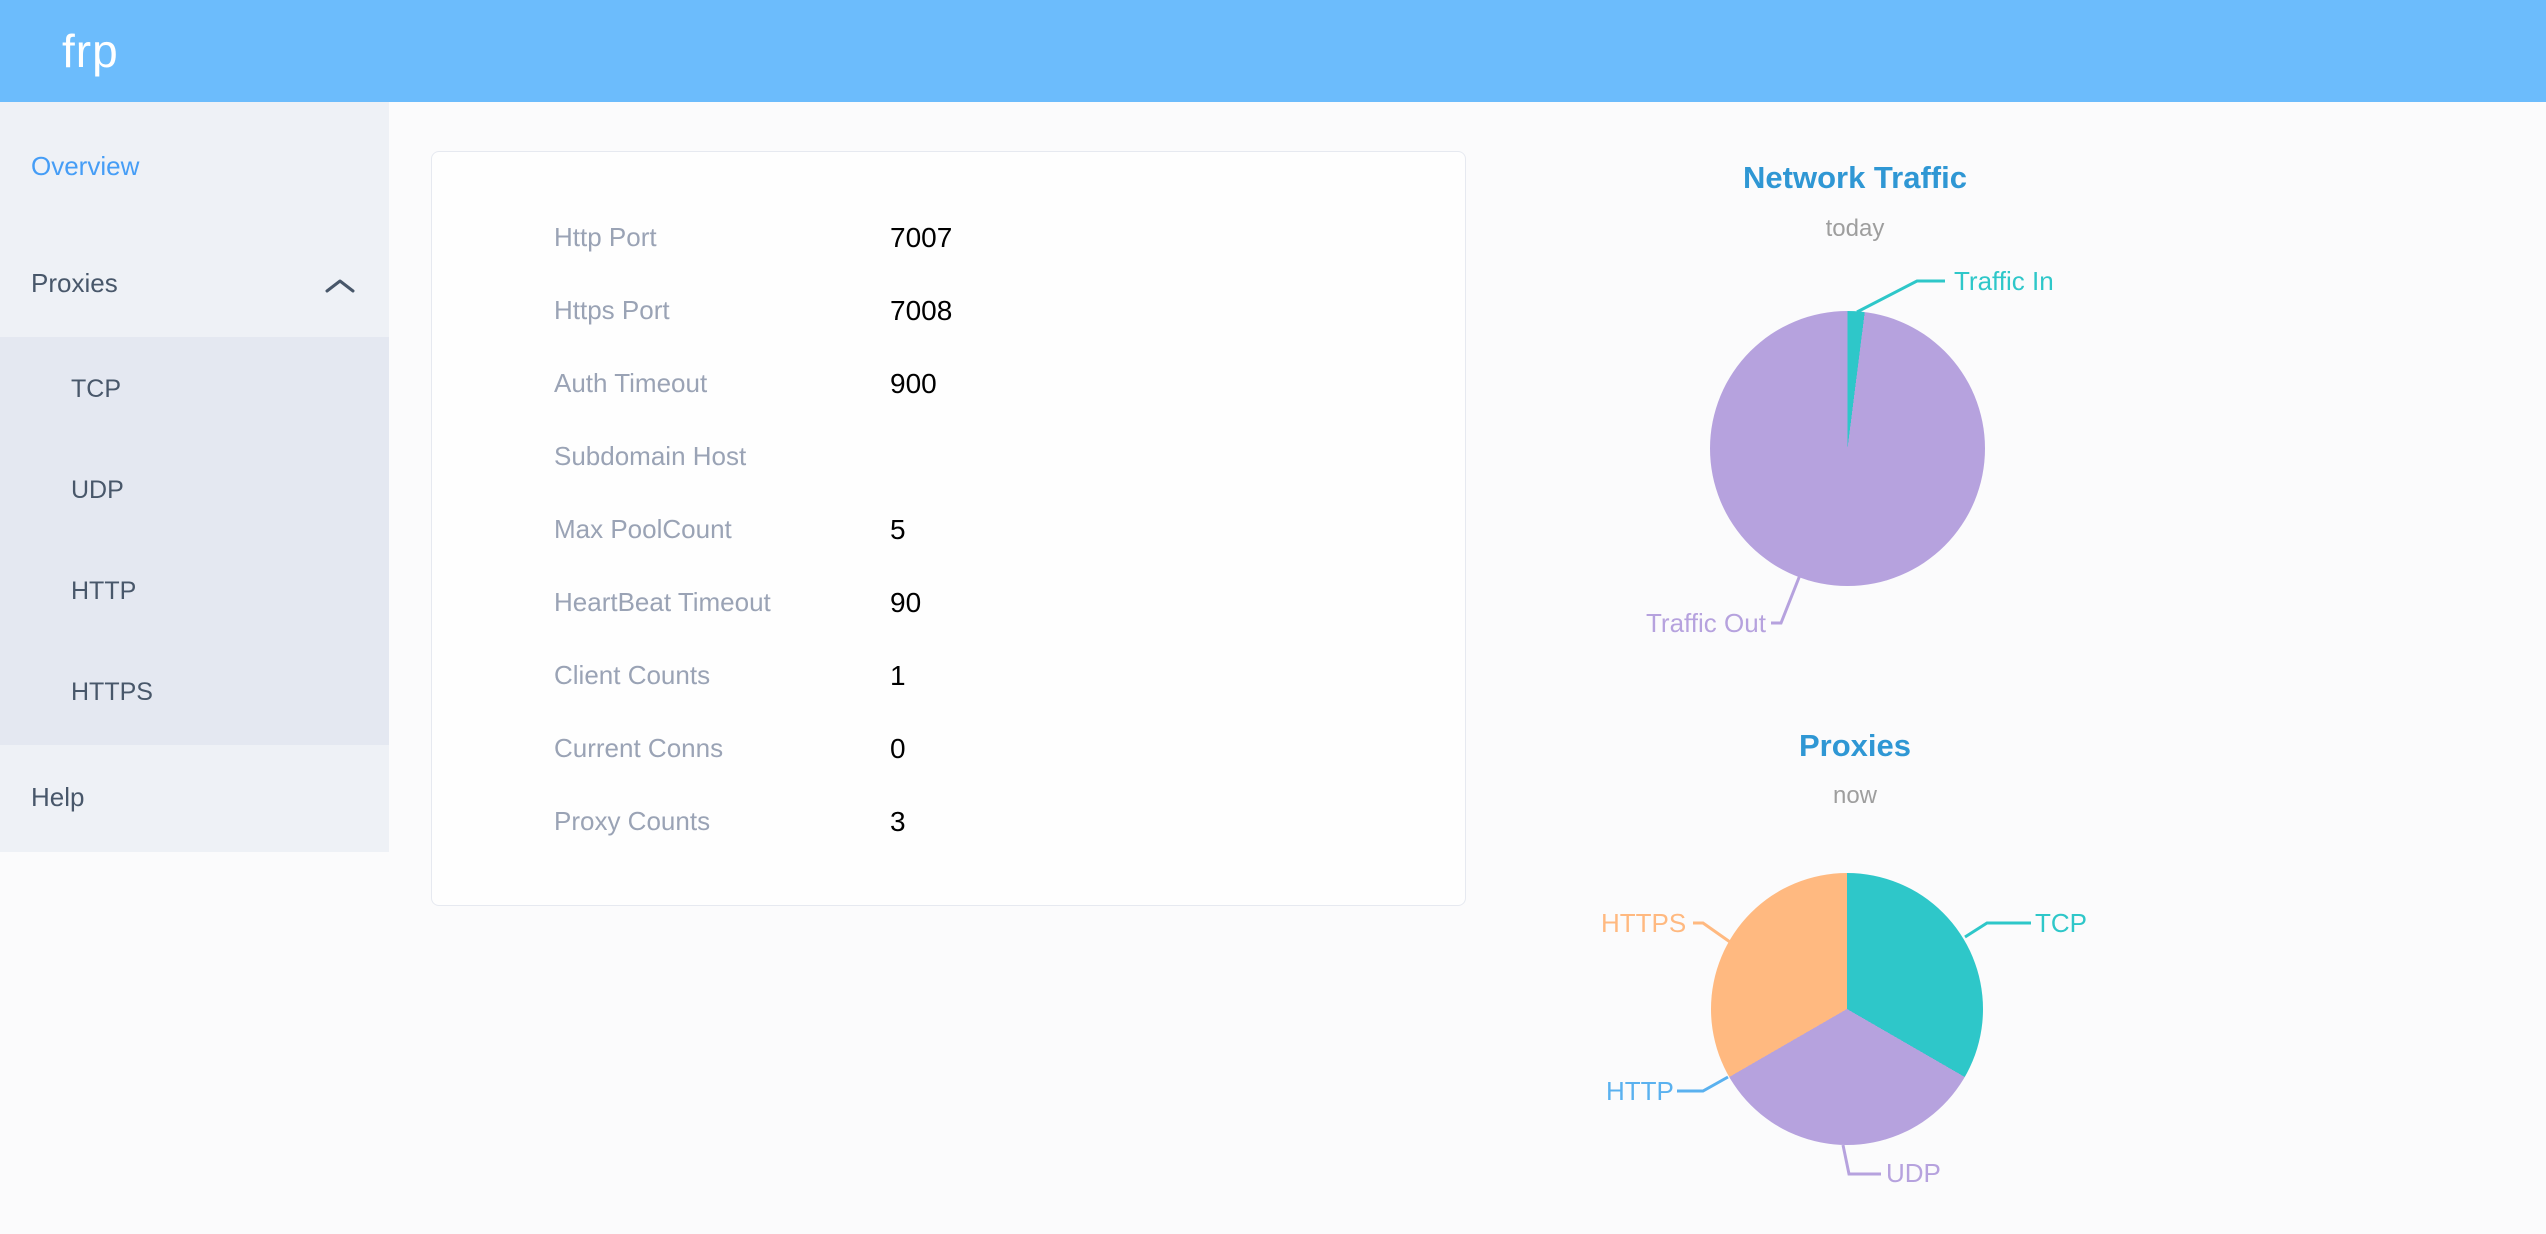 This screenshot has width=2546, height=1234. I want to click on info-value: 1, so click(898, 675).